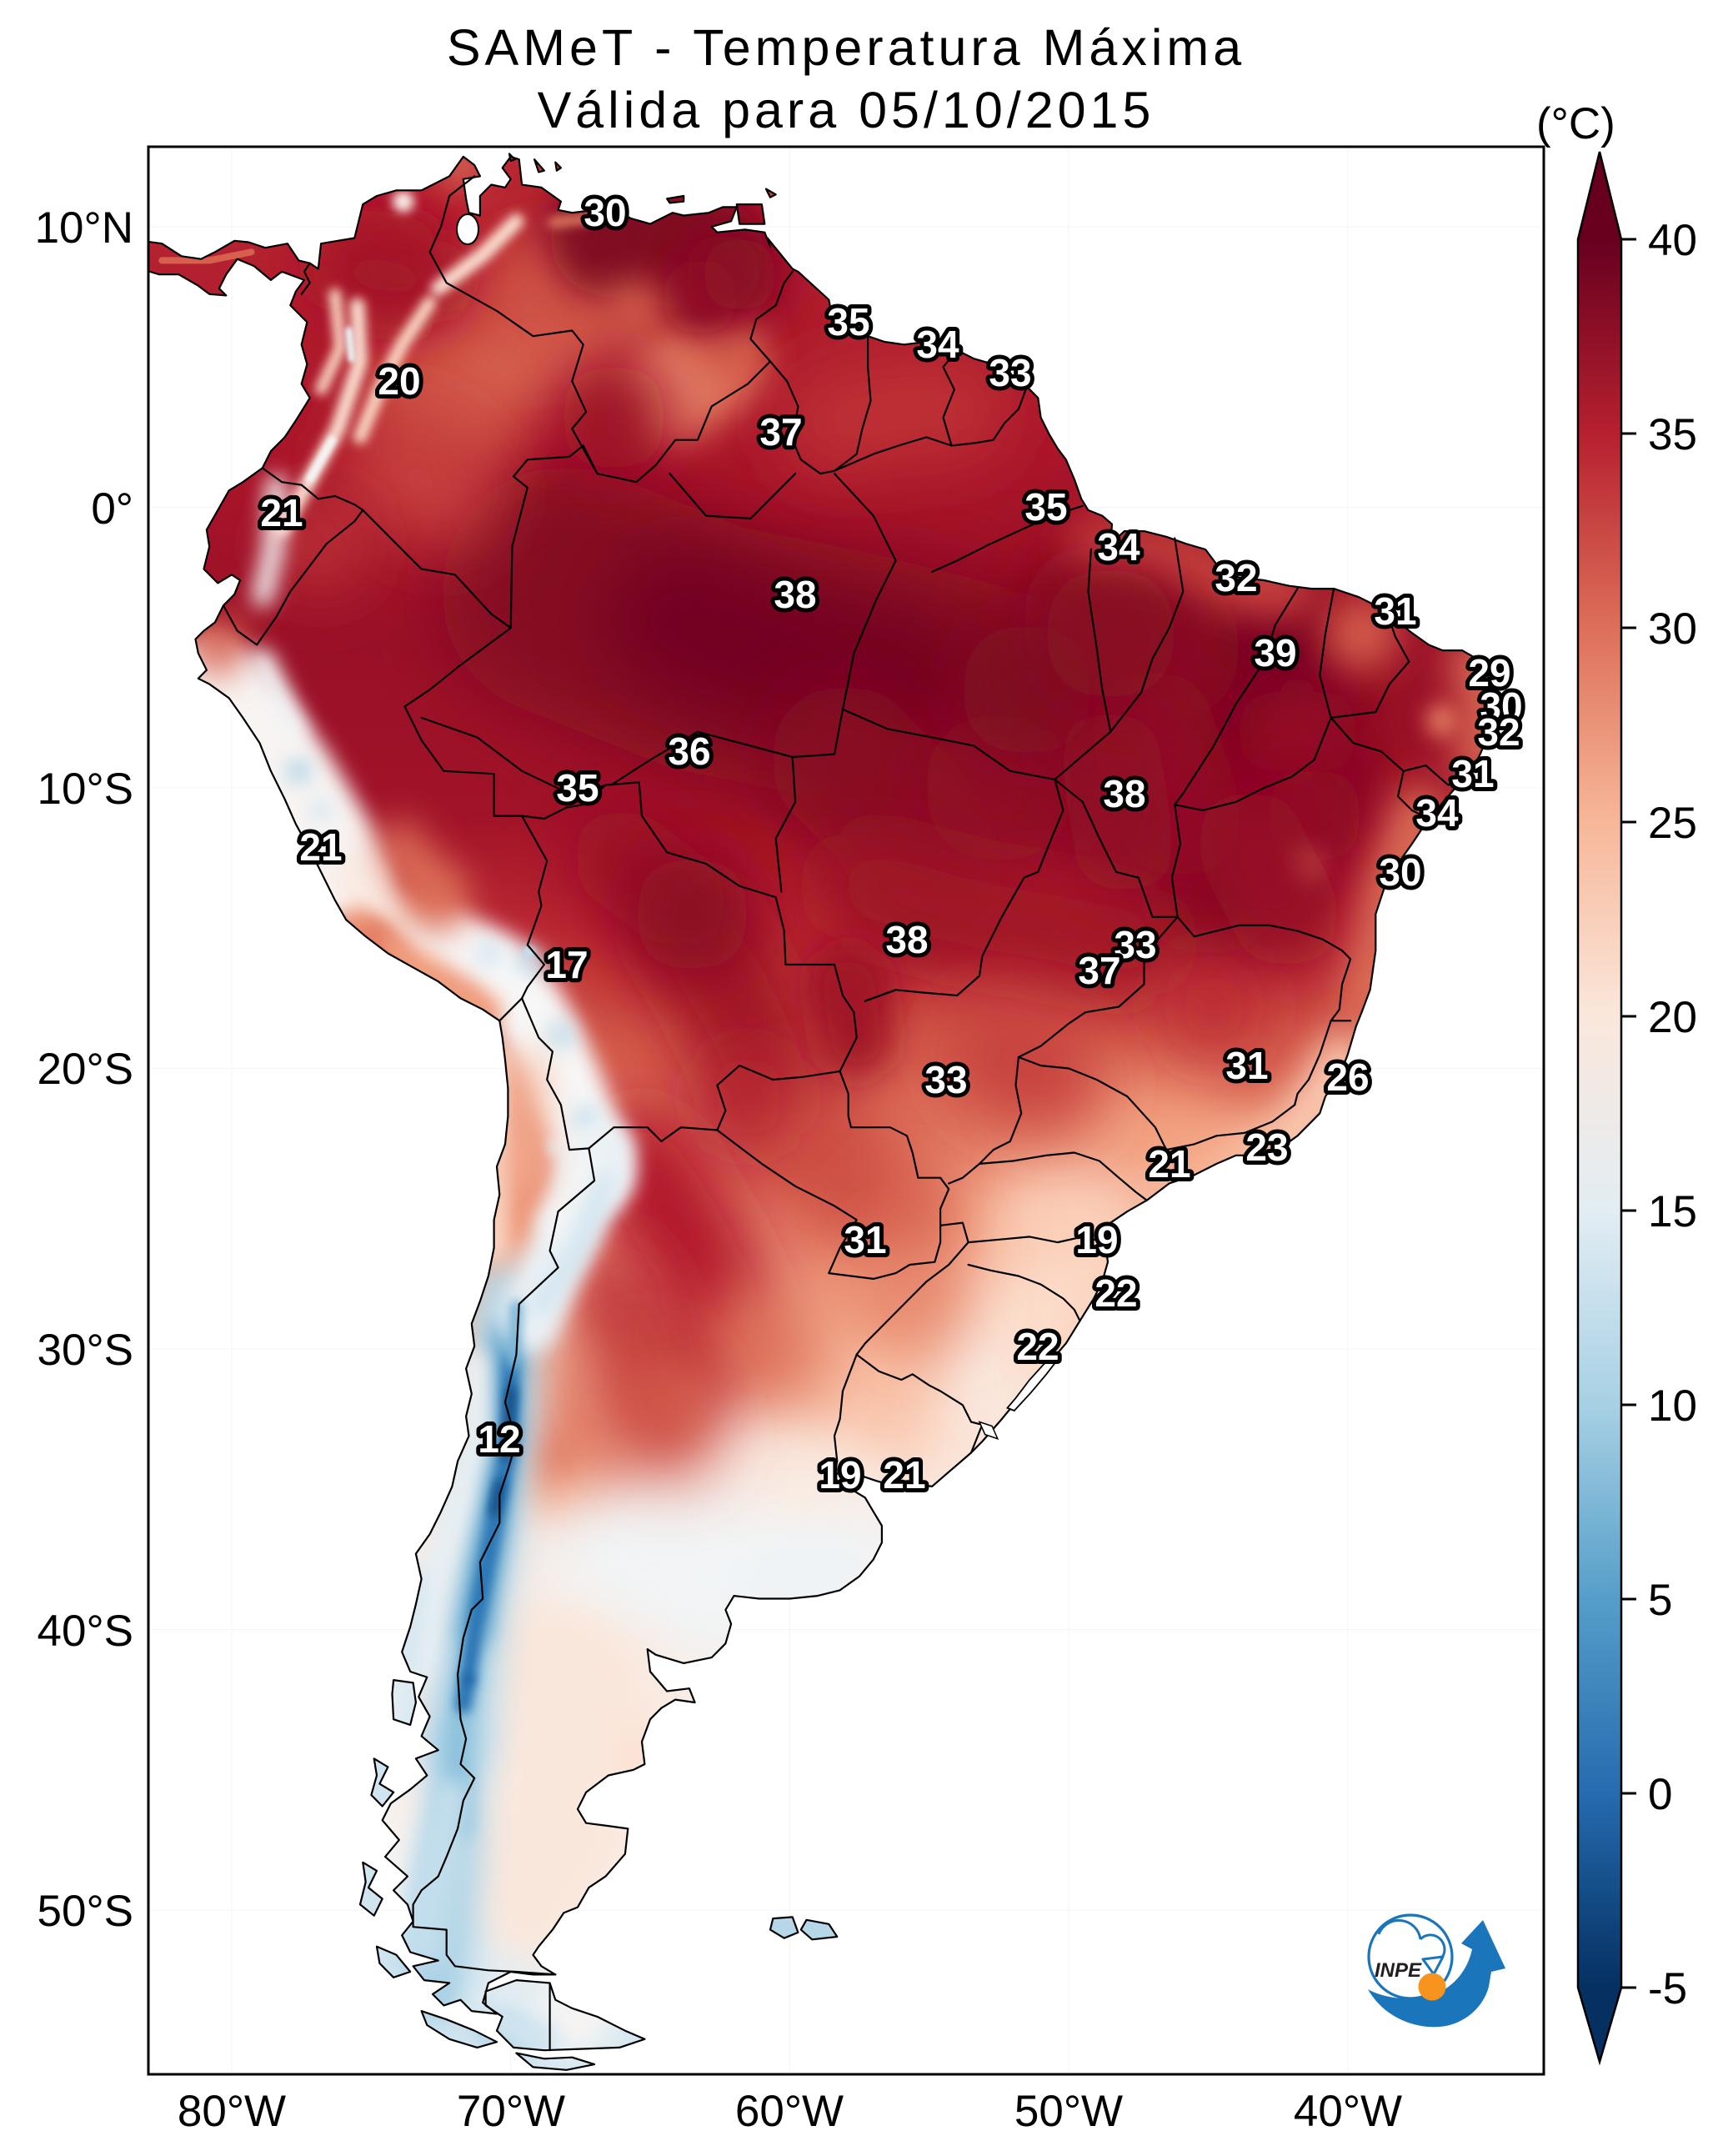  Describe the element at coordinates (1672, 240) in the screenshot. I see `svg-text: 40` at that location.